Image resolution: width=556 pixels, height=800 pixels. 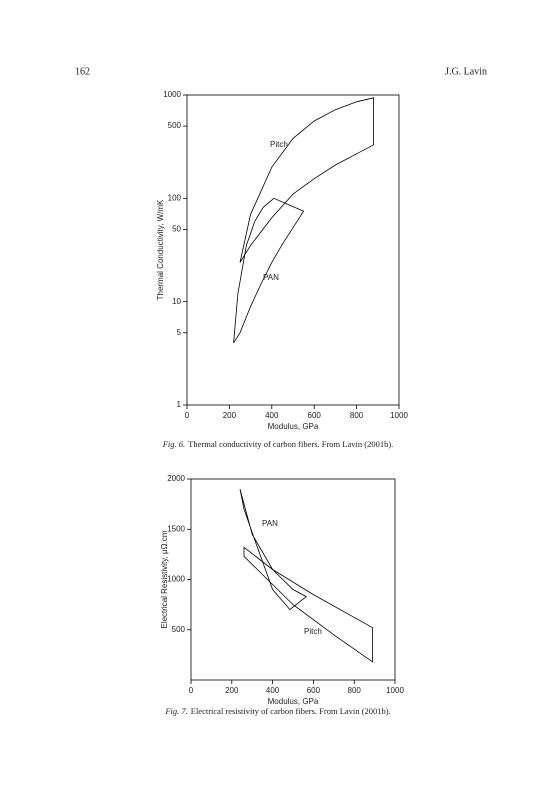 I want to click on figure-label: Fig. 6., so click(x=173, y=444).